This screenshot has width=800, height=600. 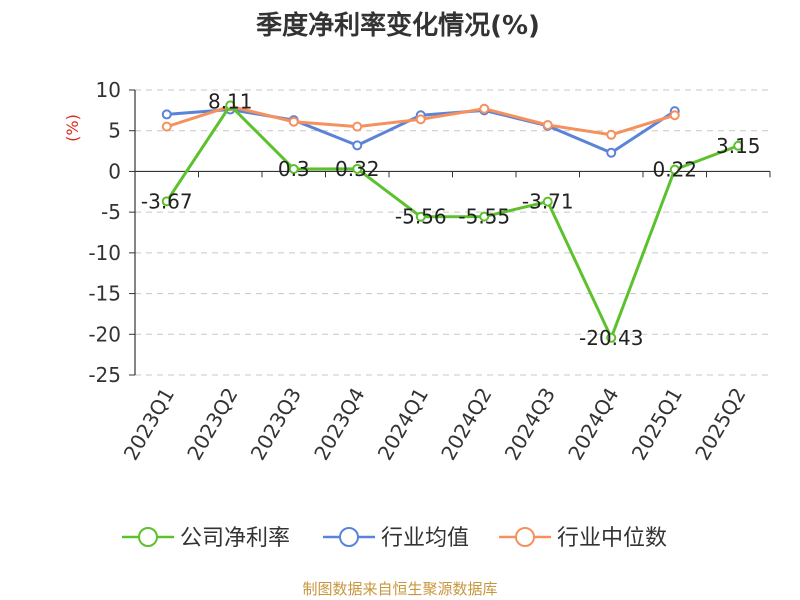 What do you see at coordinates (612, 538) in the screenshot?
I see `legend-label: 行业中位数` at bounding box center [612, 538].